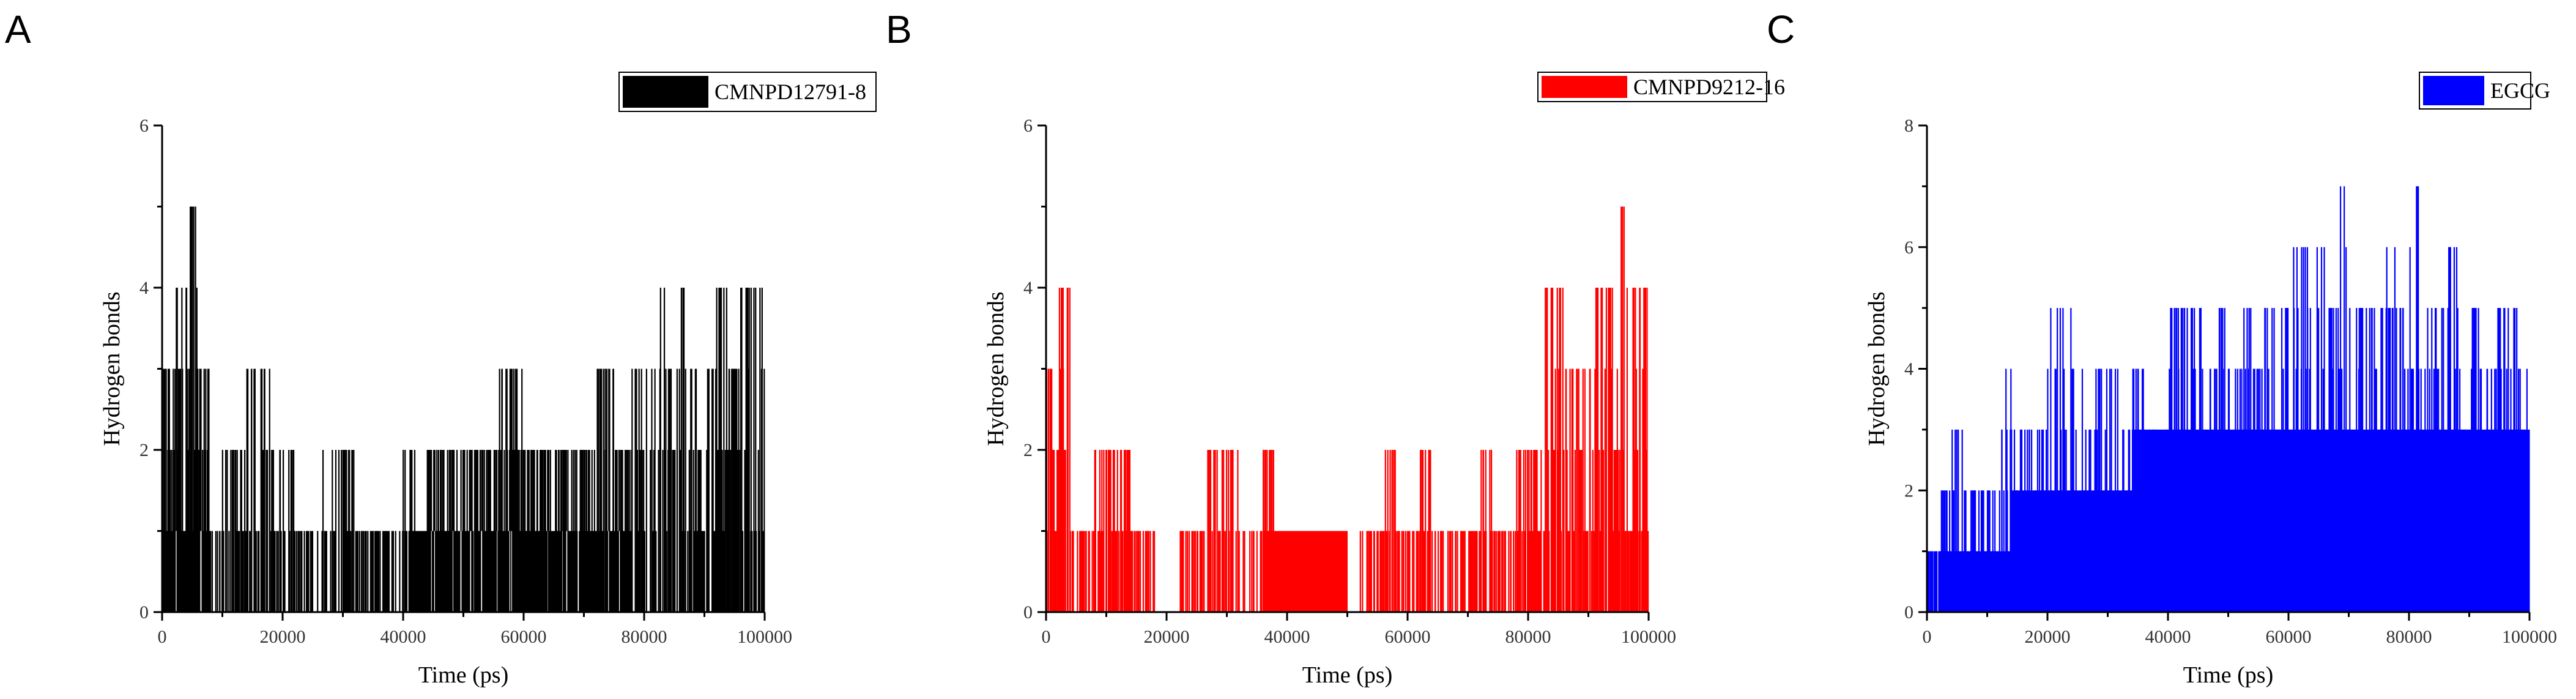 Image resolution: width=2576 pixels, height=699 pixels. I want to click on legend-label: CMNPD9212-16, so click(1709, 87).